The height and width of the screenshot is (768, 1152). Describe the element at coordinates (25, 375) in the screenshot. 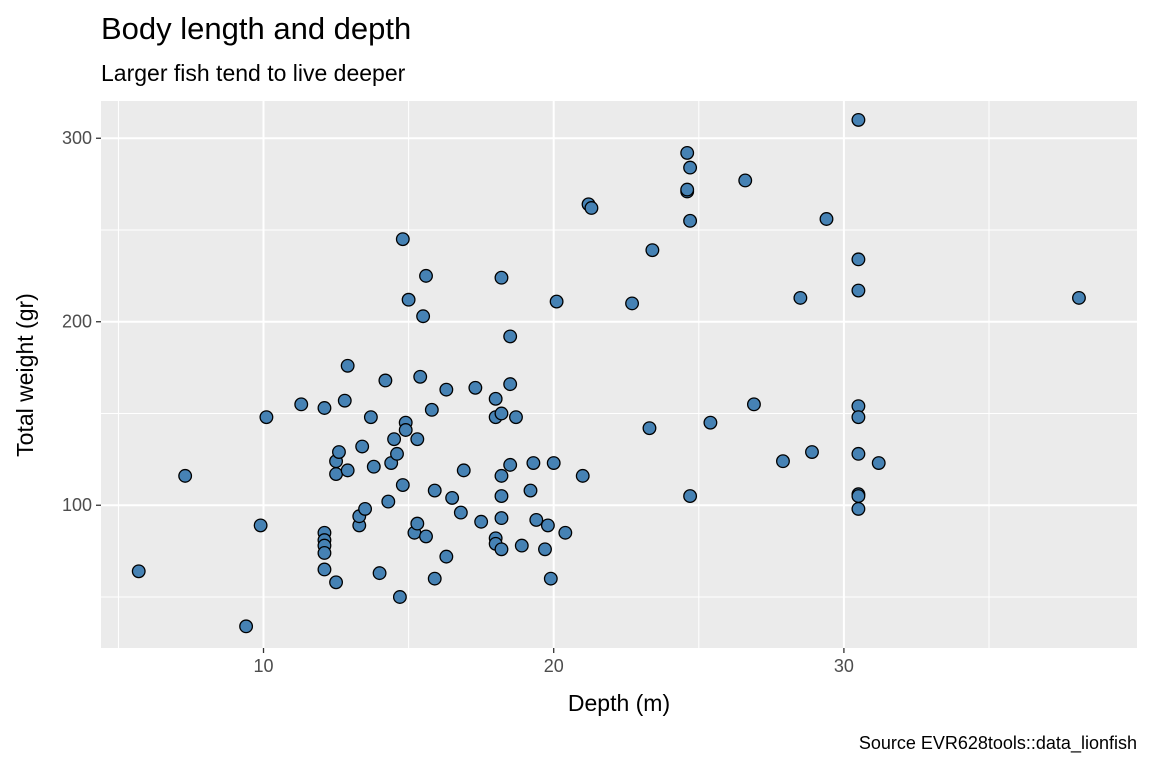

I see `y-axis-title: Total weight (gr)` at that location.